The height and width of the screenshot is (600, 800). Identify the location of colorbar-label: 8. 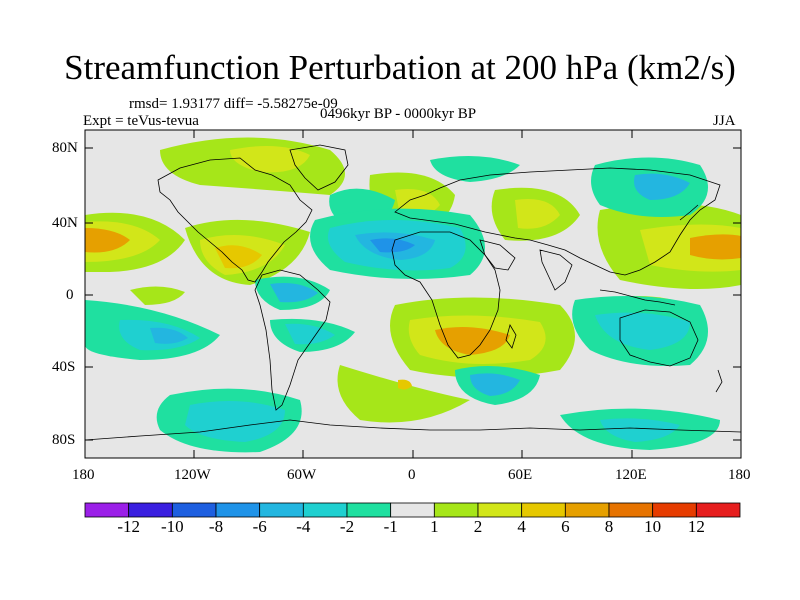
(609, 526).